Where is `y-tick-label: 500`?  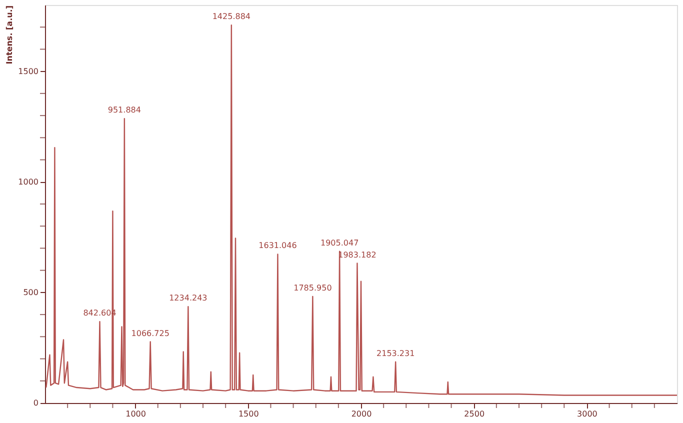
y-tick-label: 500 is located at coordinates (30, 292).